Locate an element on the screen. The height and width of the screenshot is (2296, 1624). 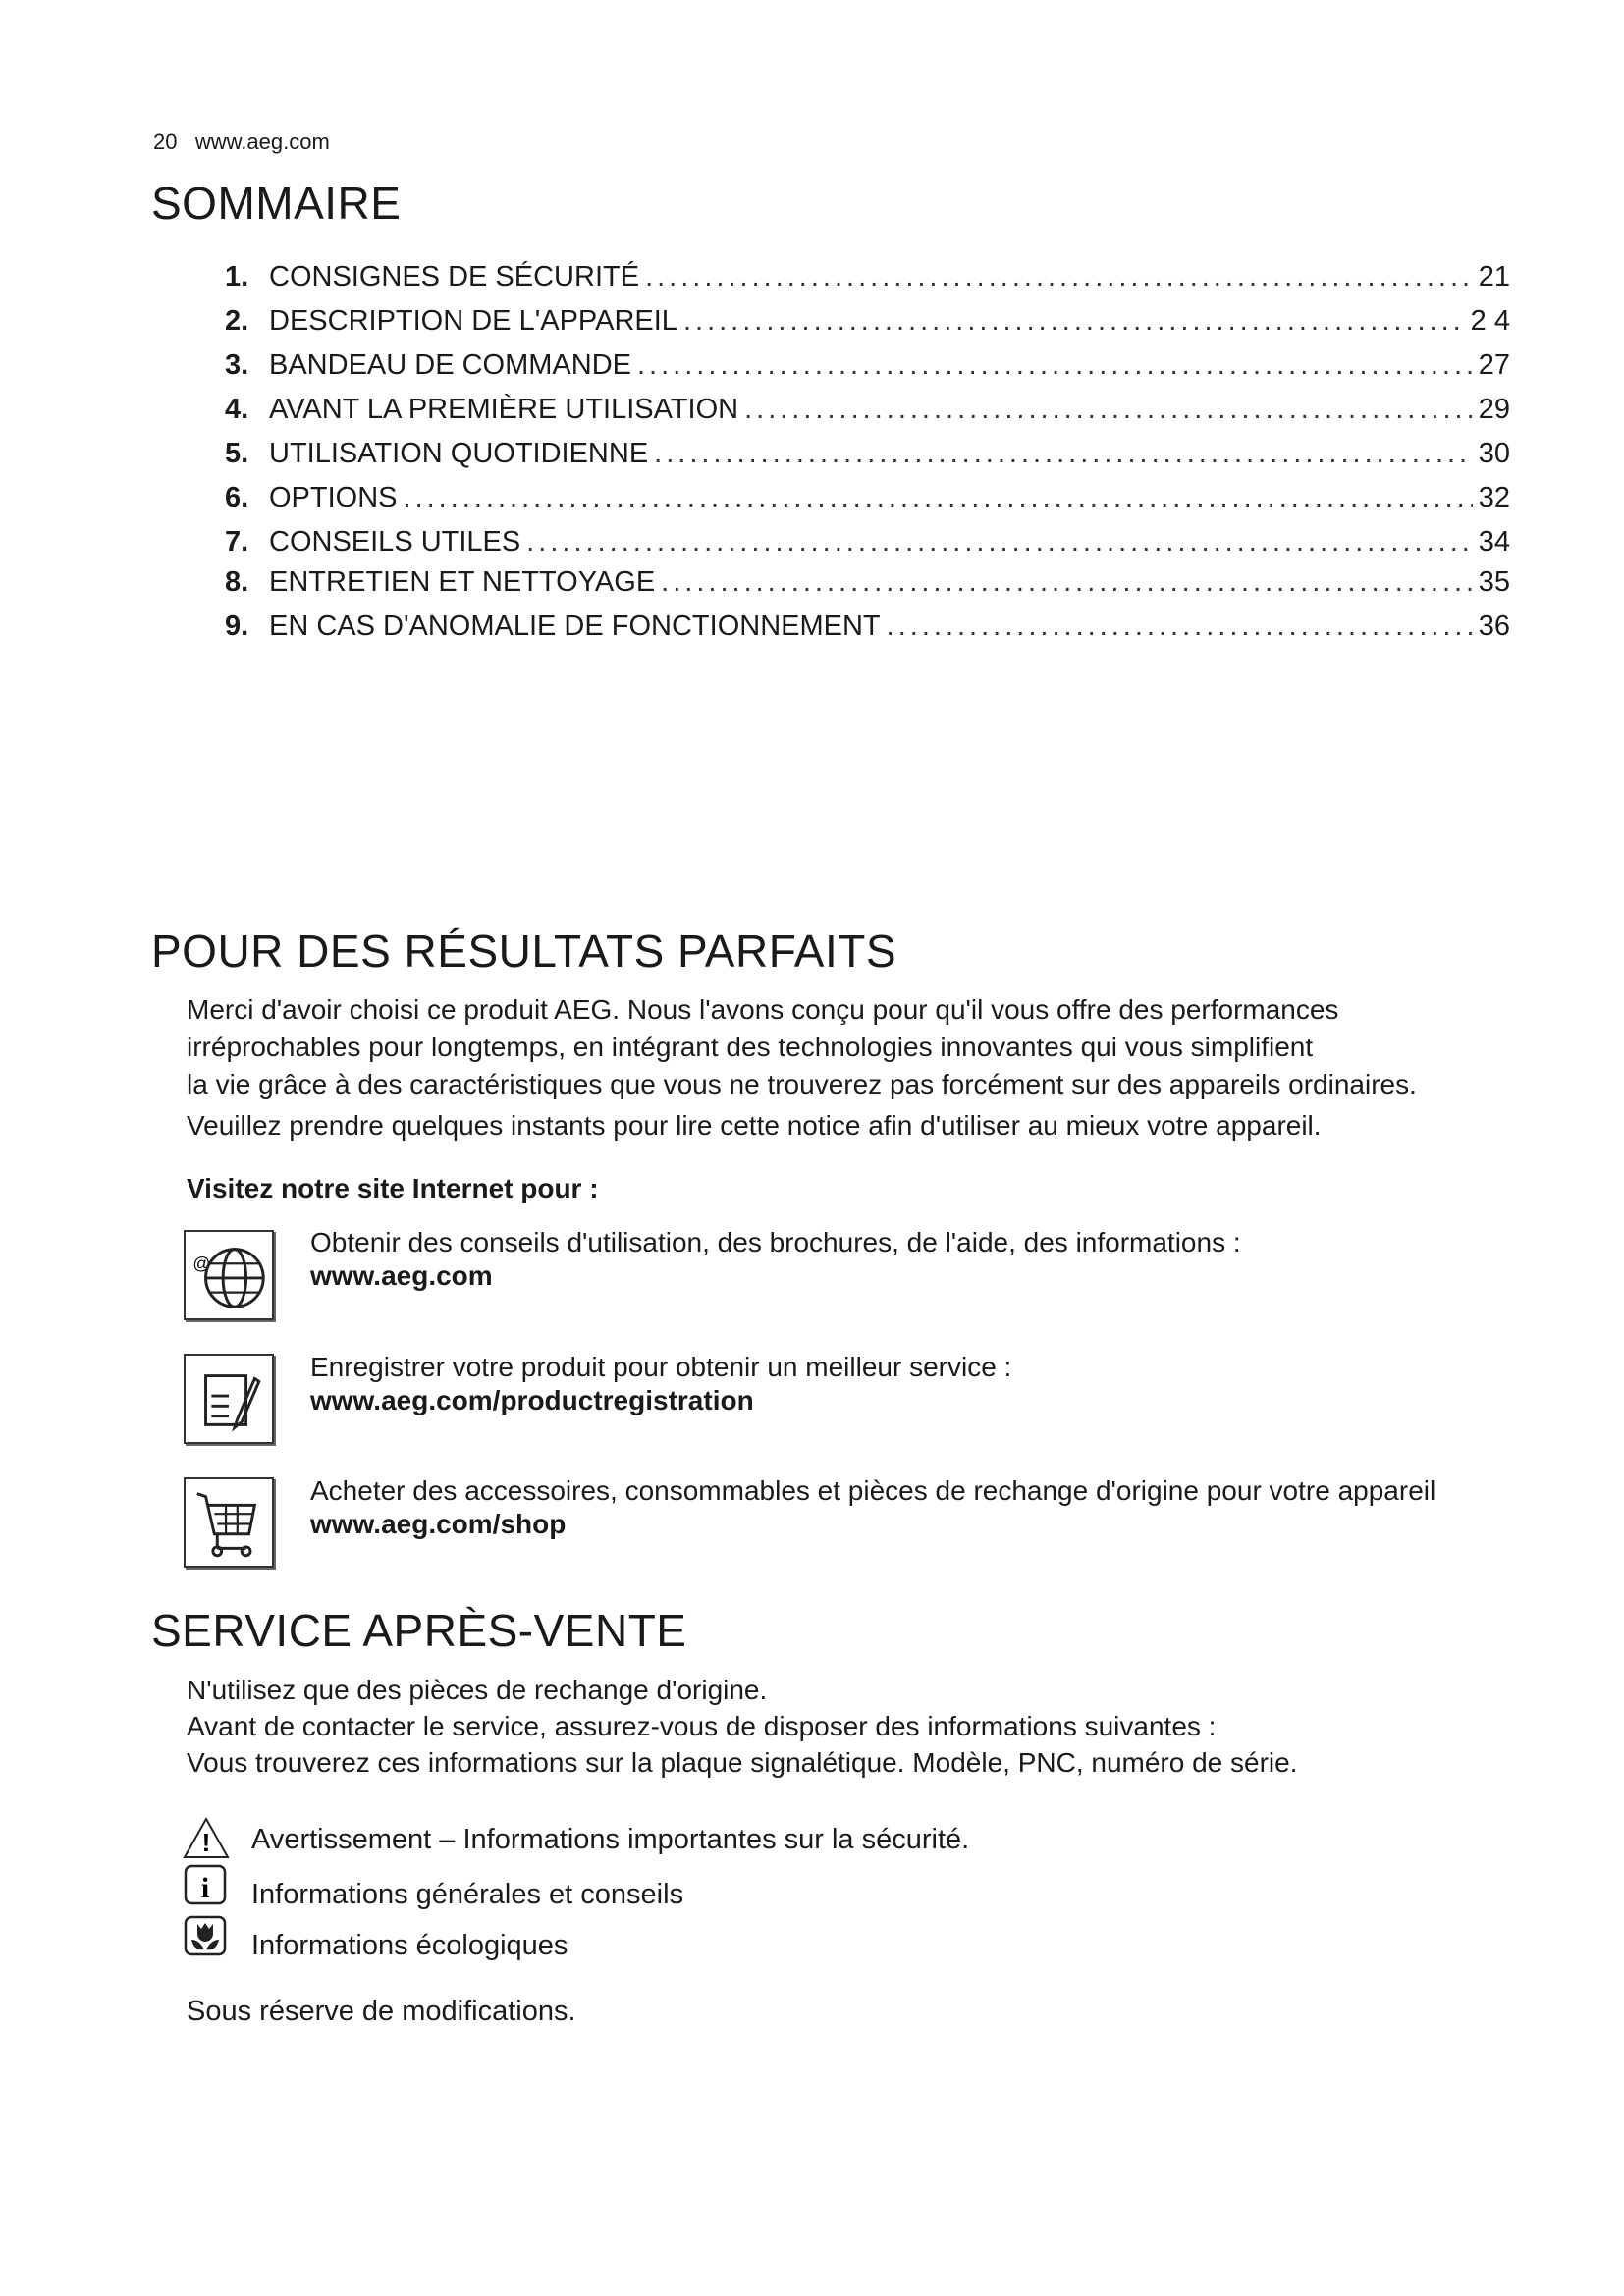
toc-number: 9. is located at coordinates (237, 626).